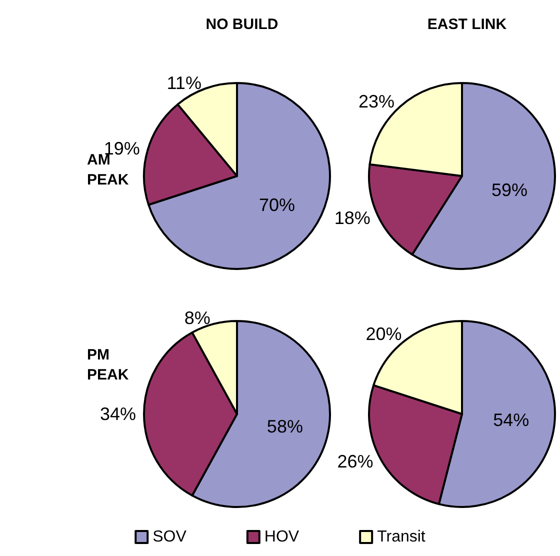 This screenshot has width=560, height=556. I want to click on data-label: 26%, so click(355, 462).